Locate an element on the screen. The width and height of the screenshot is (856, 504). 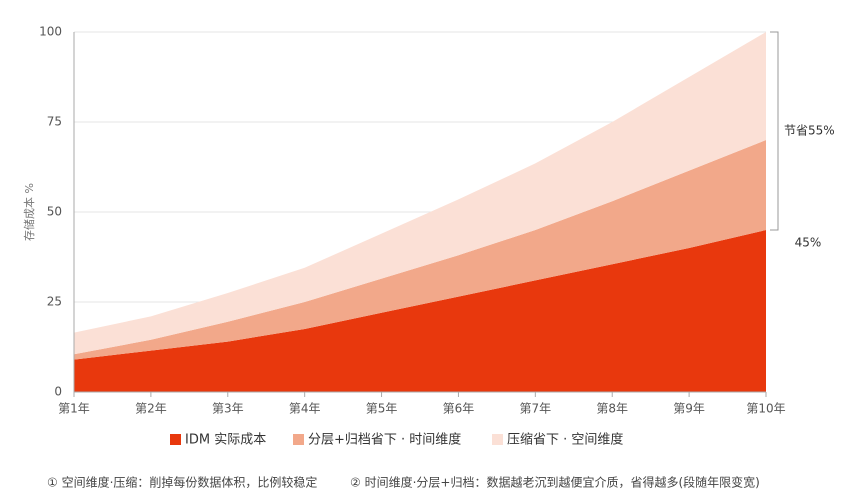
x-tick-label: 第10年 is located at coordinates (765, 409).